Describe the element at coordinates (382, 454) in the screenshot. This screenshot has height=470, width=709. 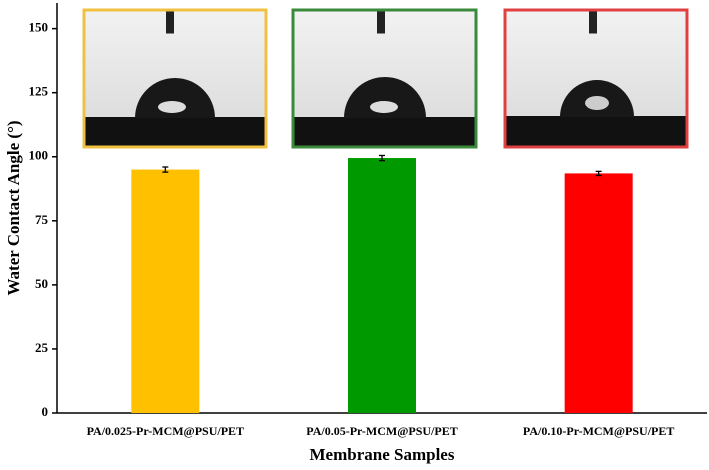
I see `x-axis-title: Membrane Samples` at that location.